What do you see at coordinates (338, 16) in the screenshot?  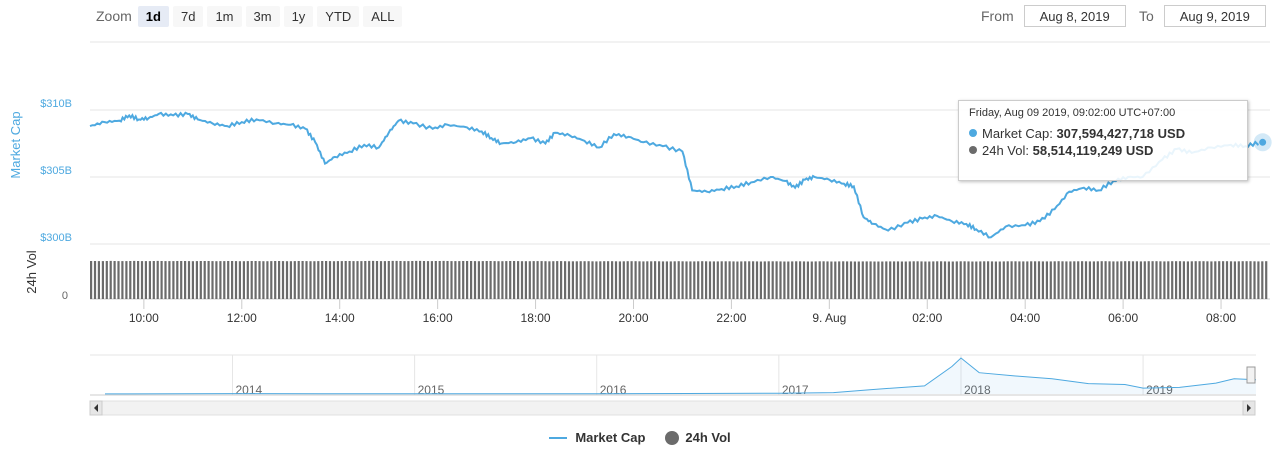 I see `zoom-button-ytd: YTD` at bounding box center [338, 16].